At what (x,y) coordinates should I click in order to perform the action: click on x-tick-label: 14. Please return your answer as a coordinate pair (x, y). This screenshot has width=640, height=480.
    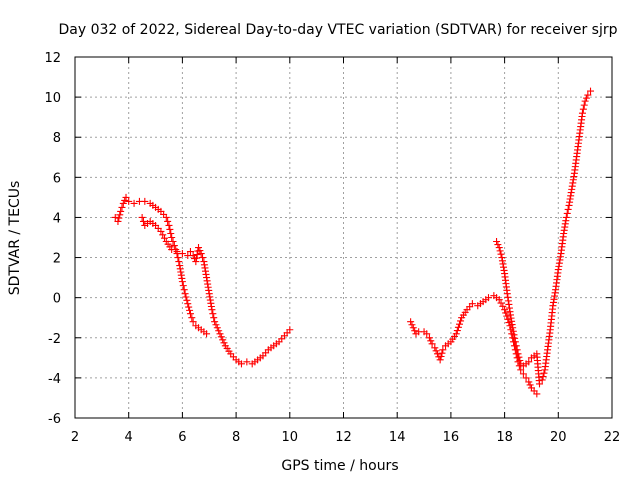
    Looking at the image, I should click on (397, 437).